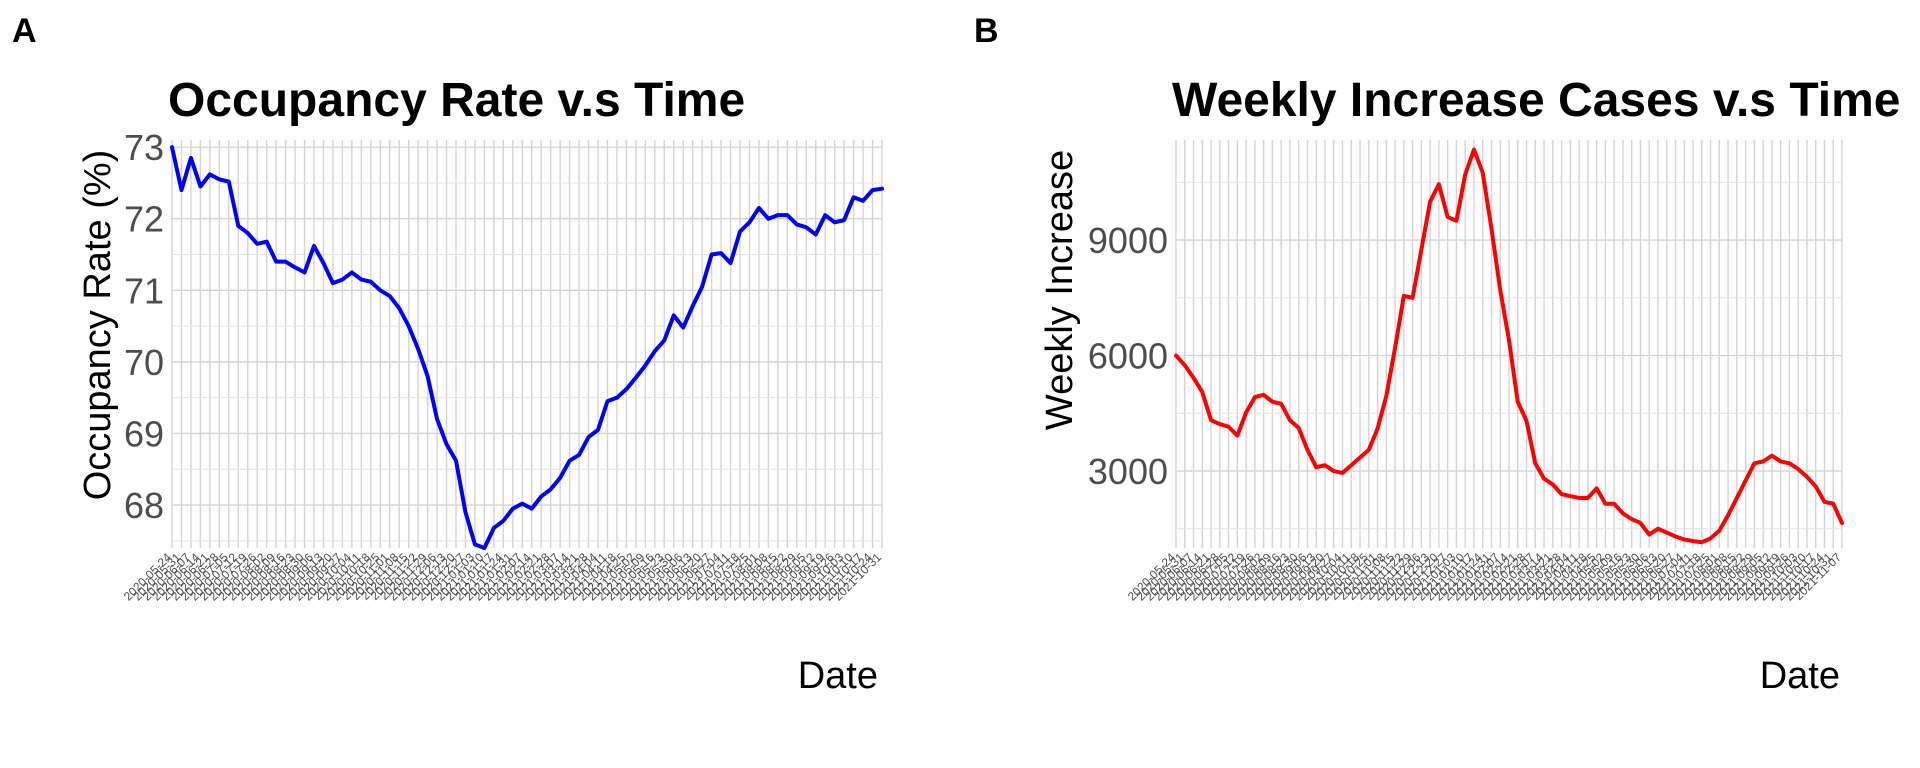 This screenshot has width=1920, height=768. I want to click on panel-letter-b: B, so click(986, 31).